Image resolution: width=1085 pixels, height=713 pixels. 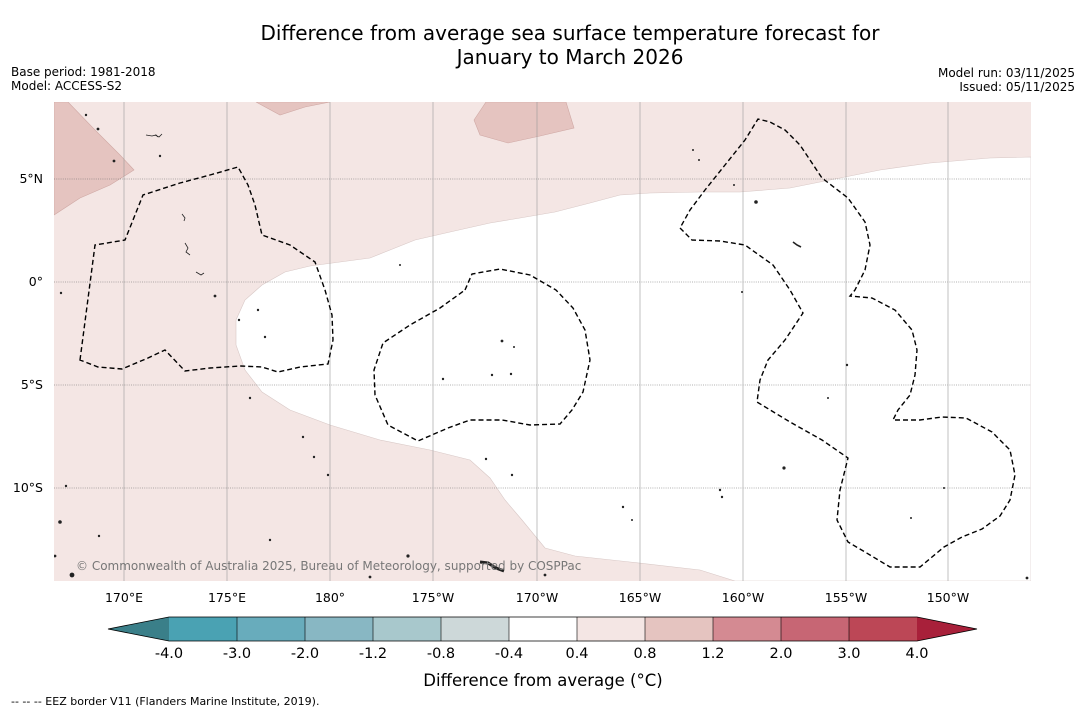 What do you see at coordinates (36, 281) in the screenshot?
I see `lat-label-0: 0°` at bounding box center [36, 281].